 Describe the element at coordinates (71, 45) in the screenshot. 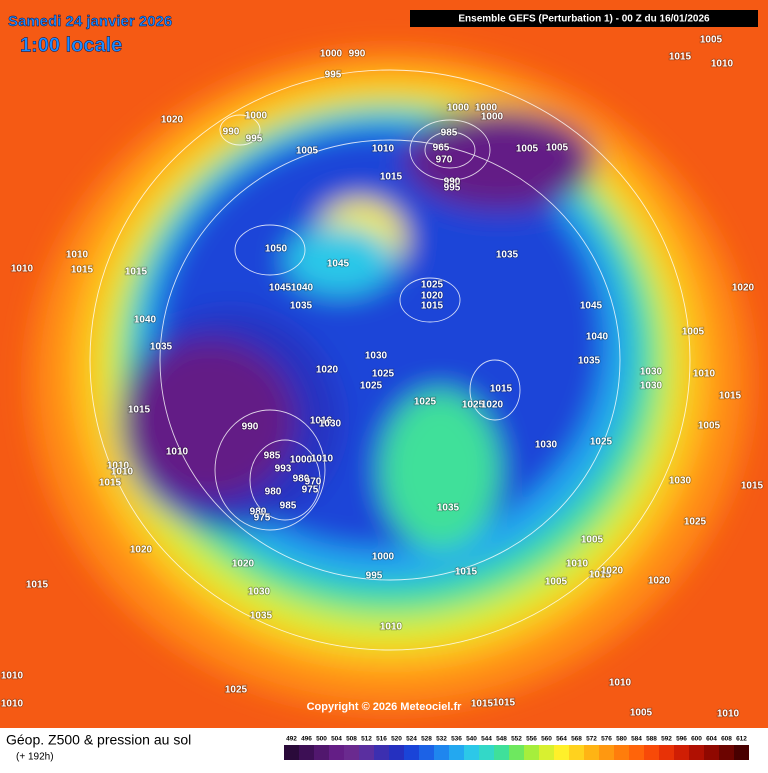

I see `time: 1:00 locale` at that location.